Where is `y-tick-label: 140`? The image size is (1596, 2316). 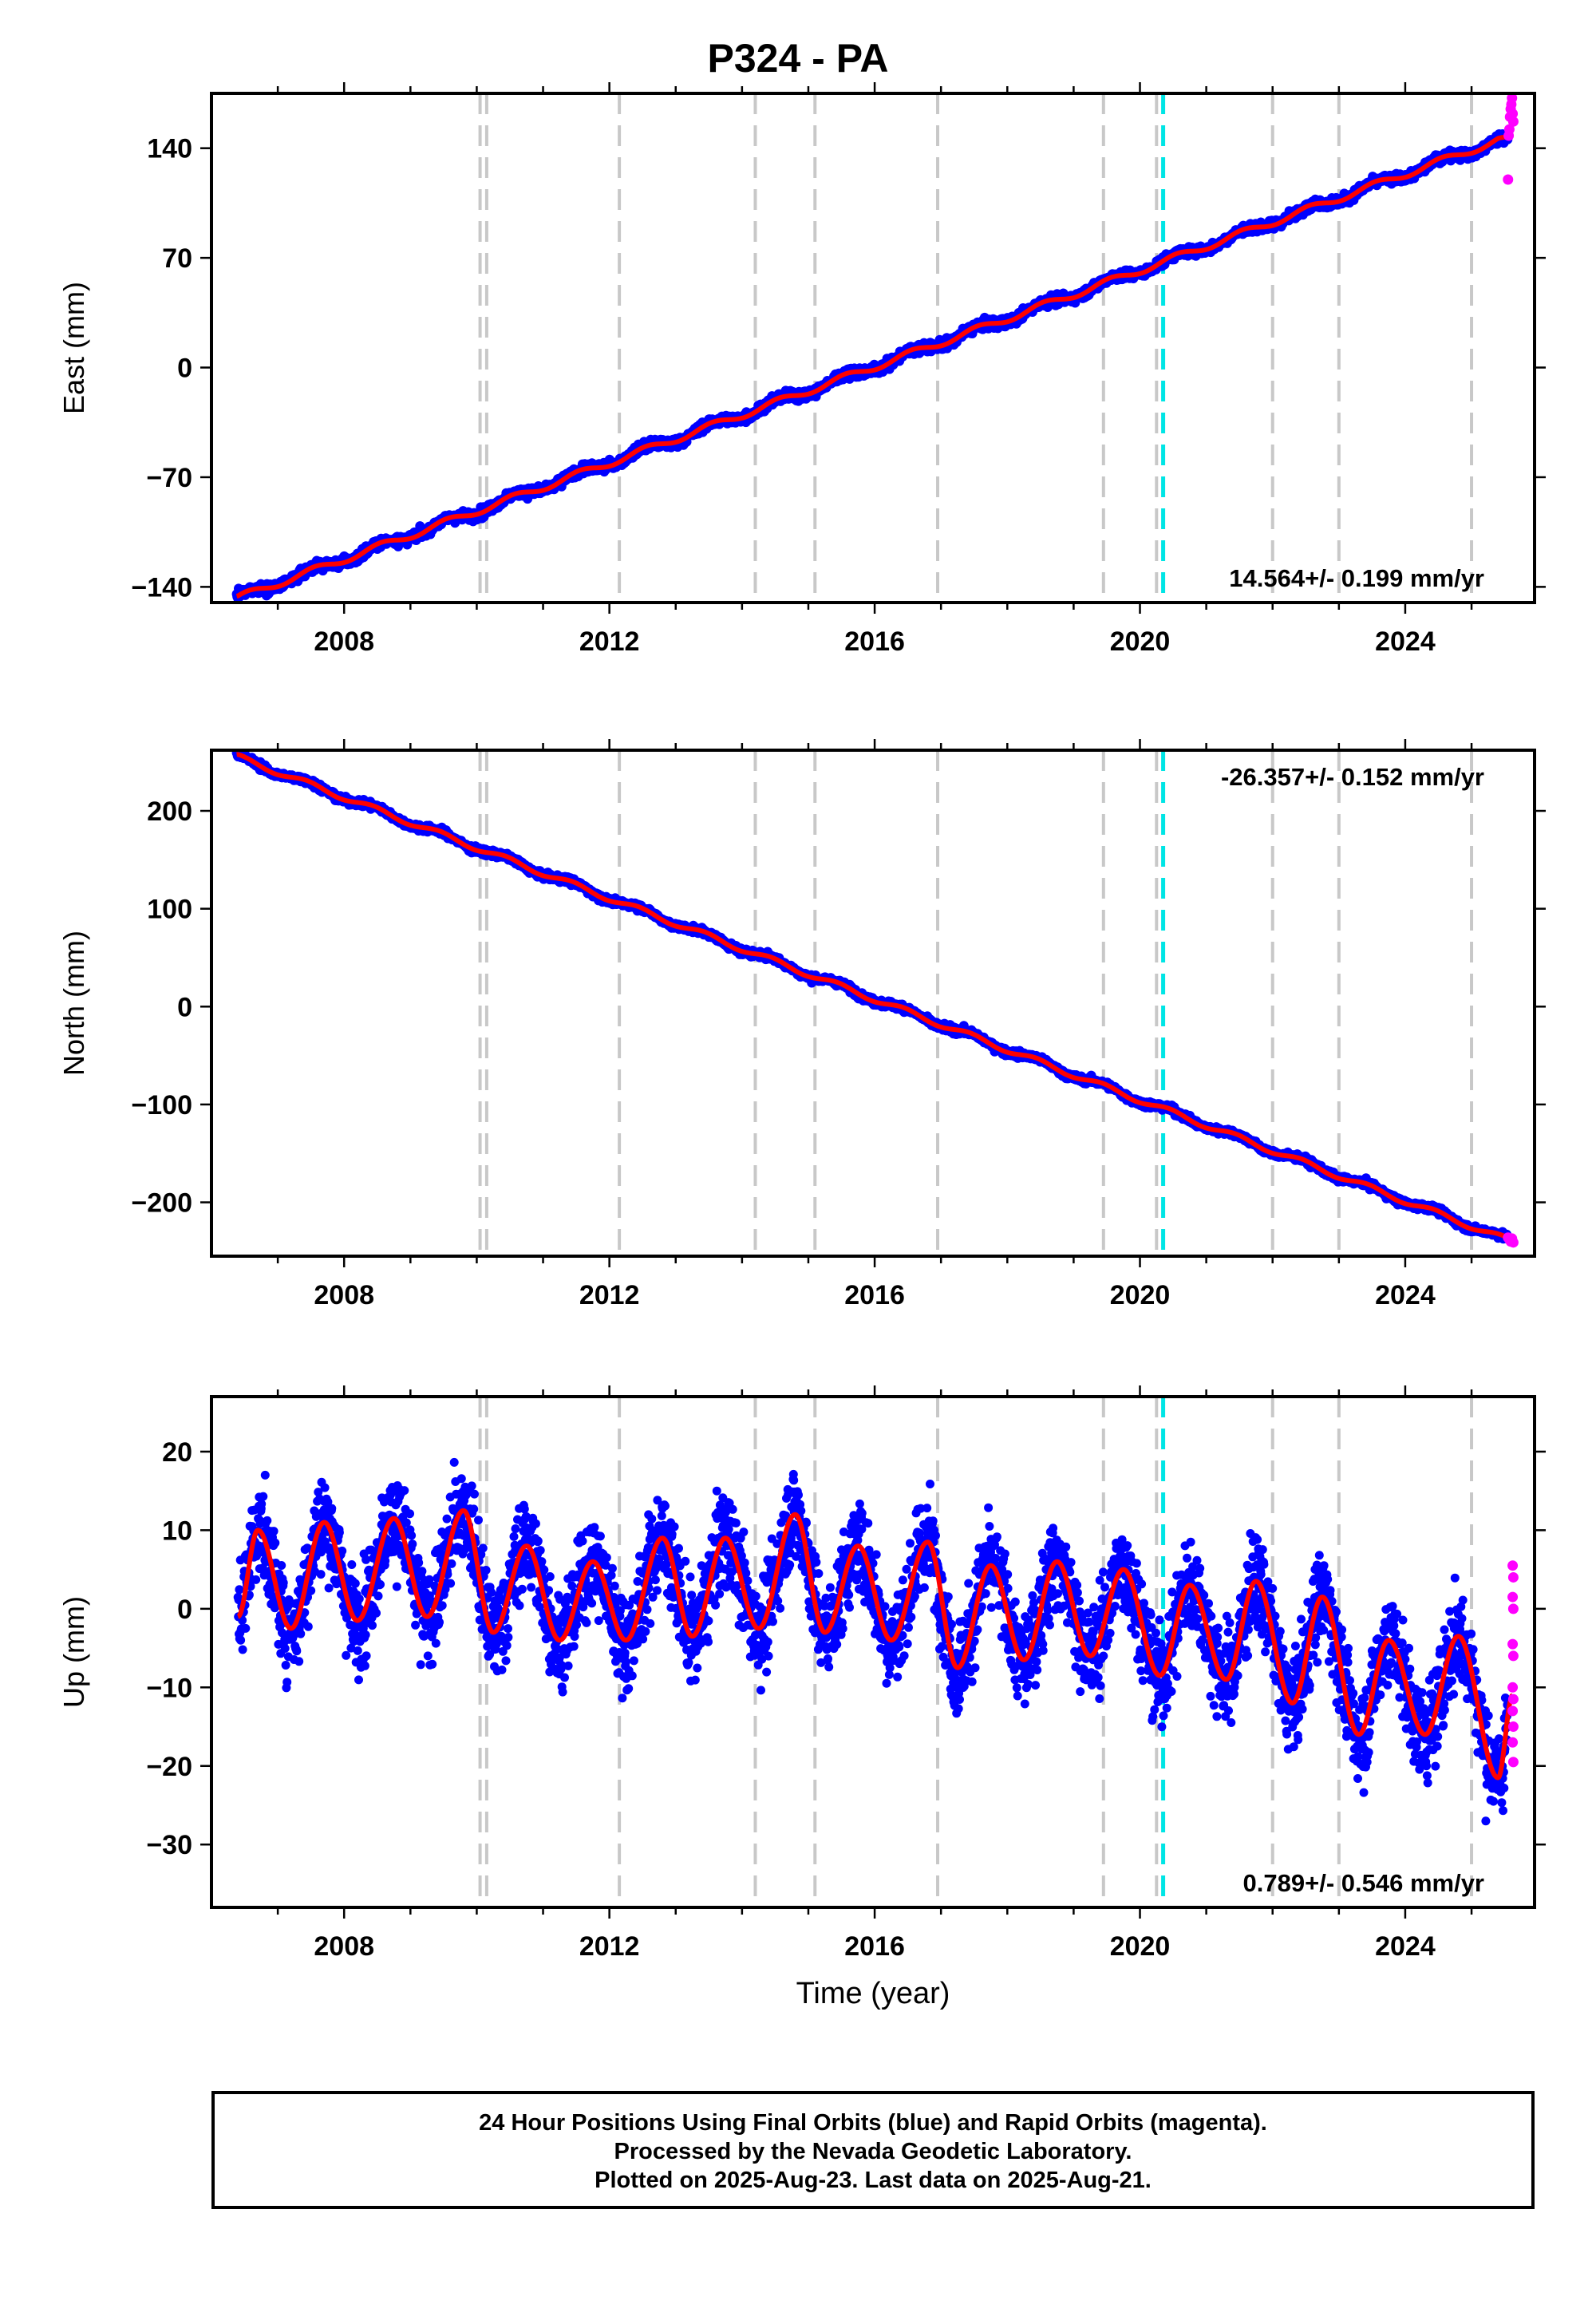
y-tick-label: 140 is located at coordinates (169, 149).